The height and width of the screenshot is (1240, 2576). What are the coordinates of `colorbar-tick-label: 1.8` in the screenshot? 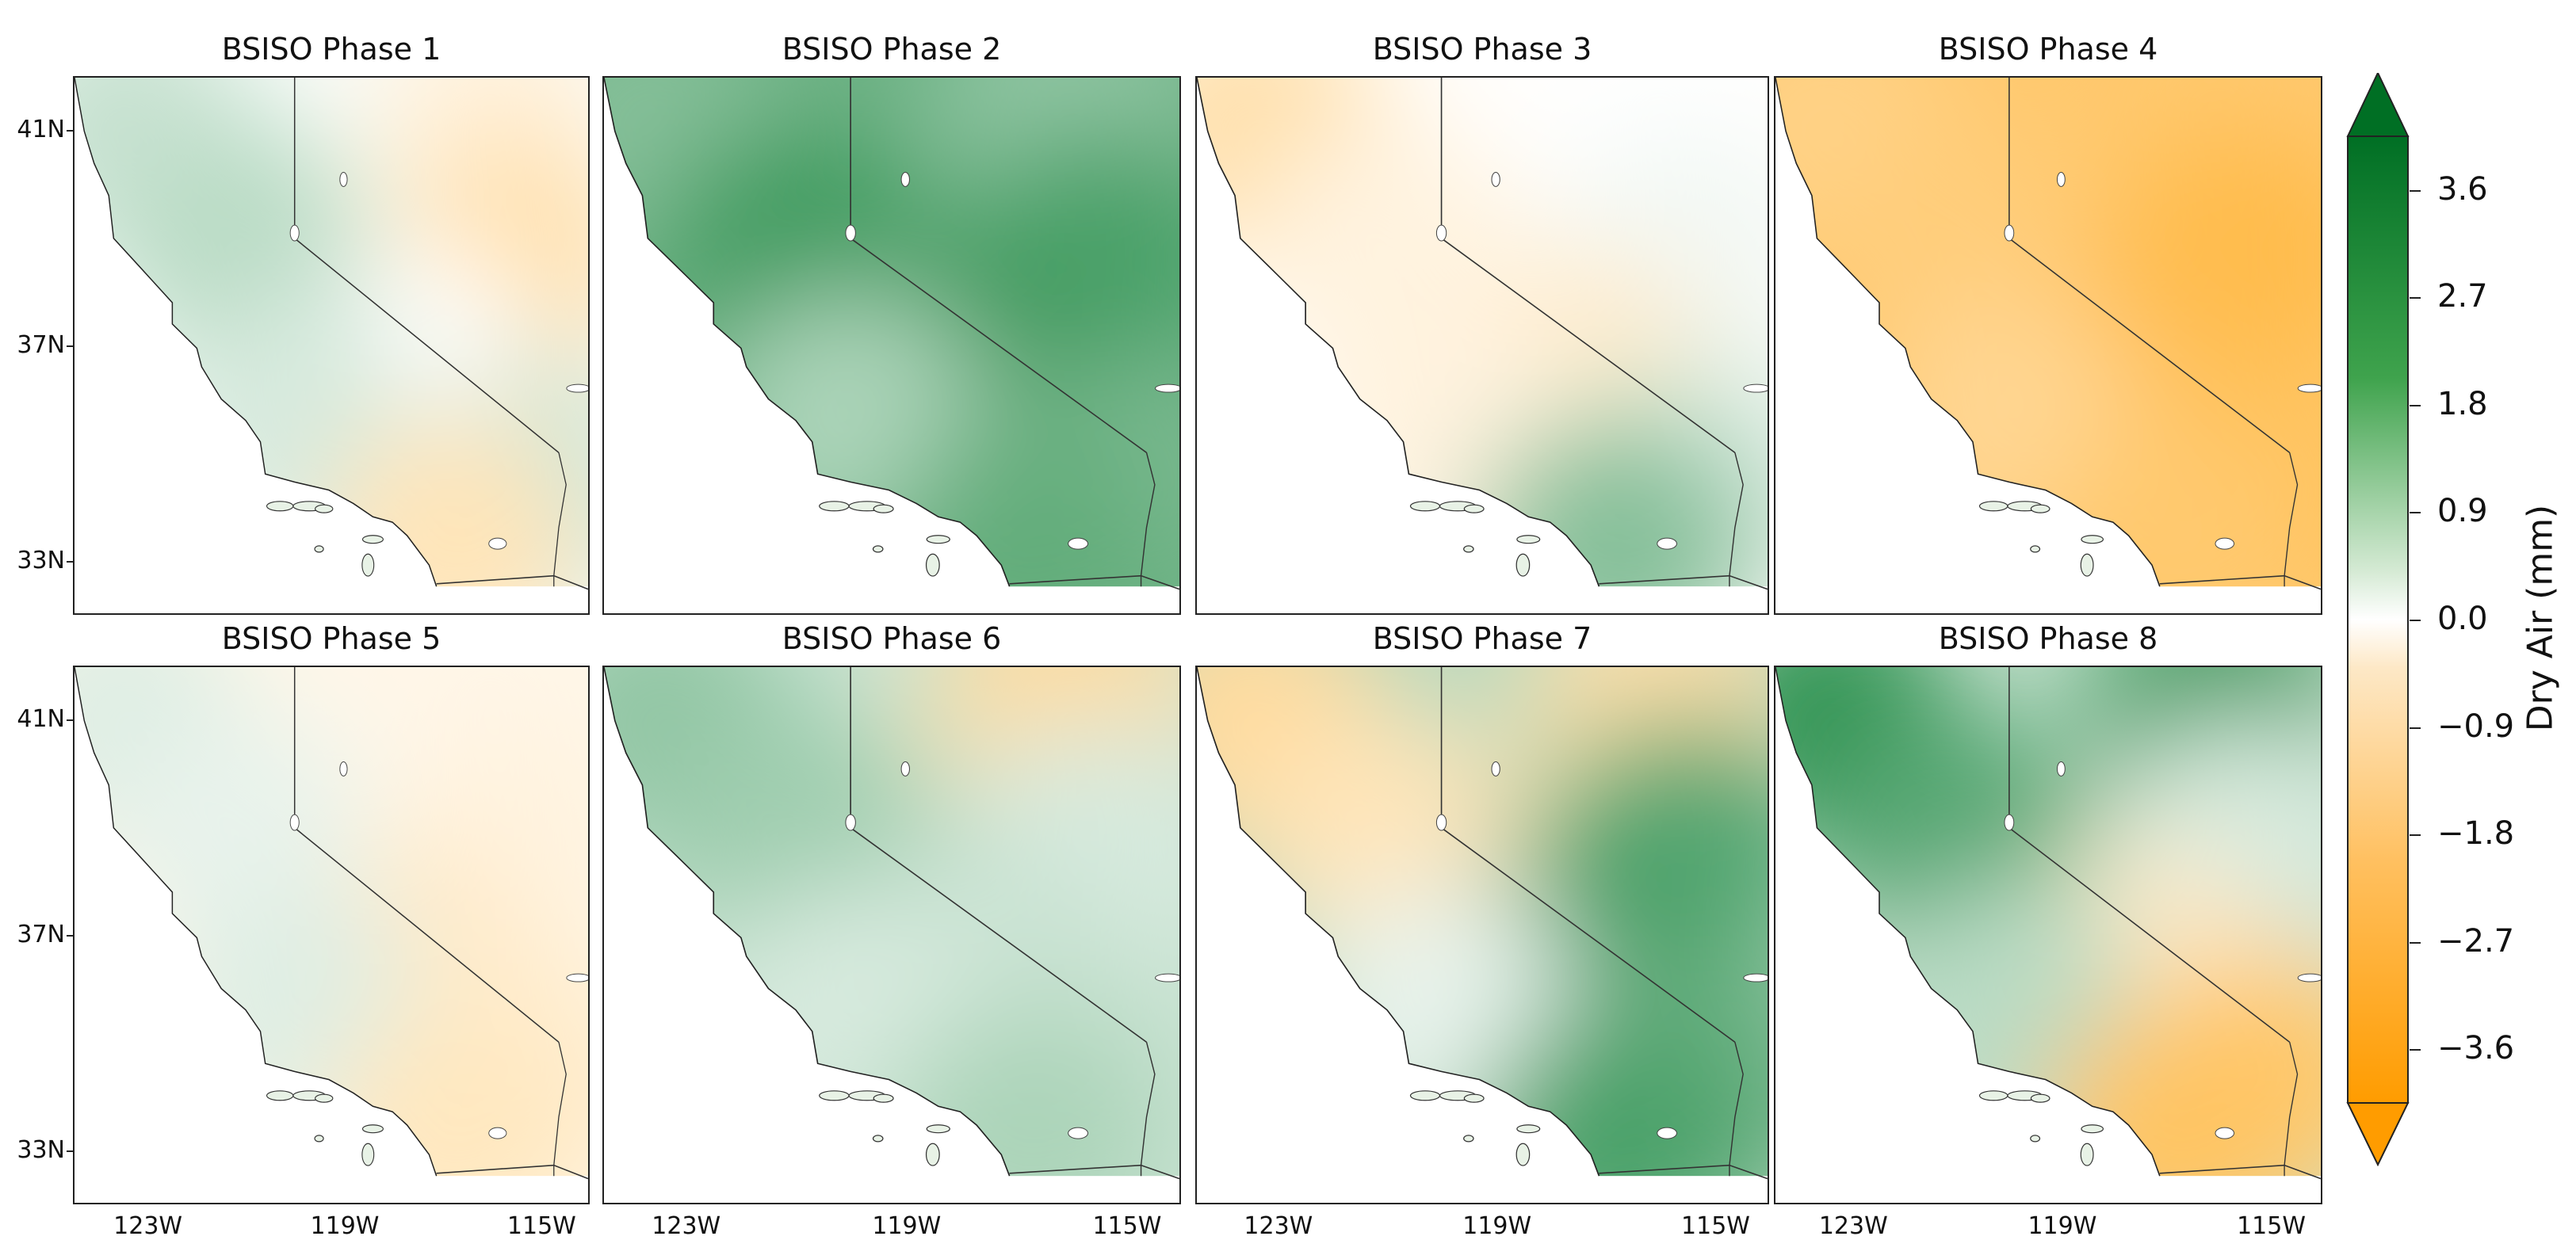 It's located at (2462, 403).